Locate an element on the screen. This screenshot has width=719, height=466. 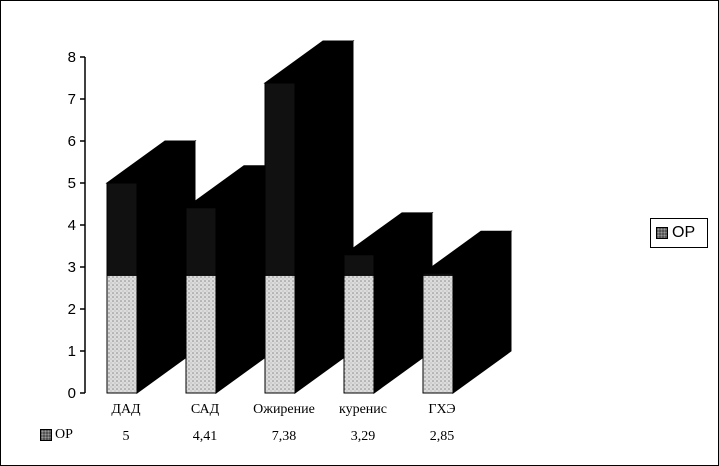
data-table-value: 7,38 is located at coordinates (284, 436).